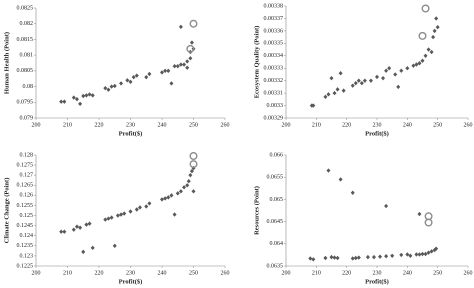 The image size is (474, 288). I want to click on y-tick-label: 0.124, so click(27, 236).